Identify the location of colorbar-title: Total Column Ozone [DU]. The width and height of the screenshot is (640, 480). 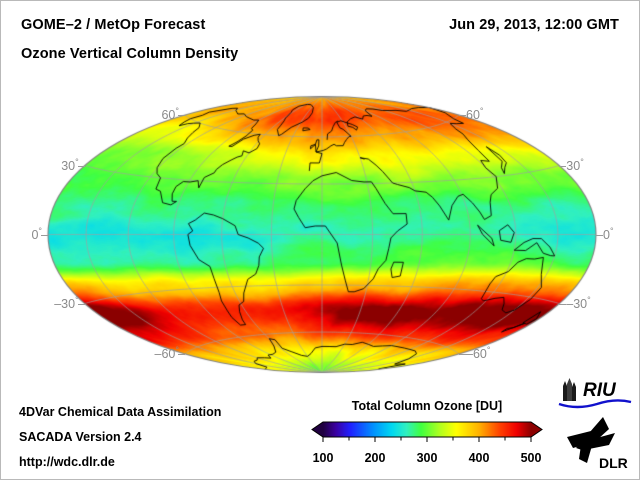
(427, 406).